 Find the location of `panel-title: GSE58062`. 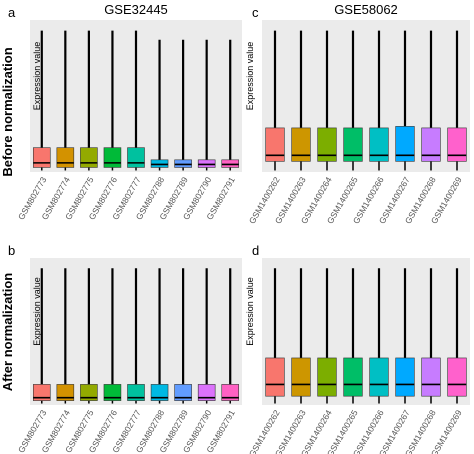

panel-title: GSE58062 is located at coordinates (366, 9).